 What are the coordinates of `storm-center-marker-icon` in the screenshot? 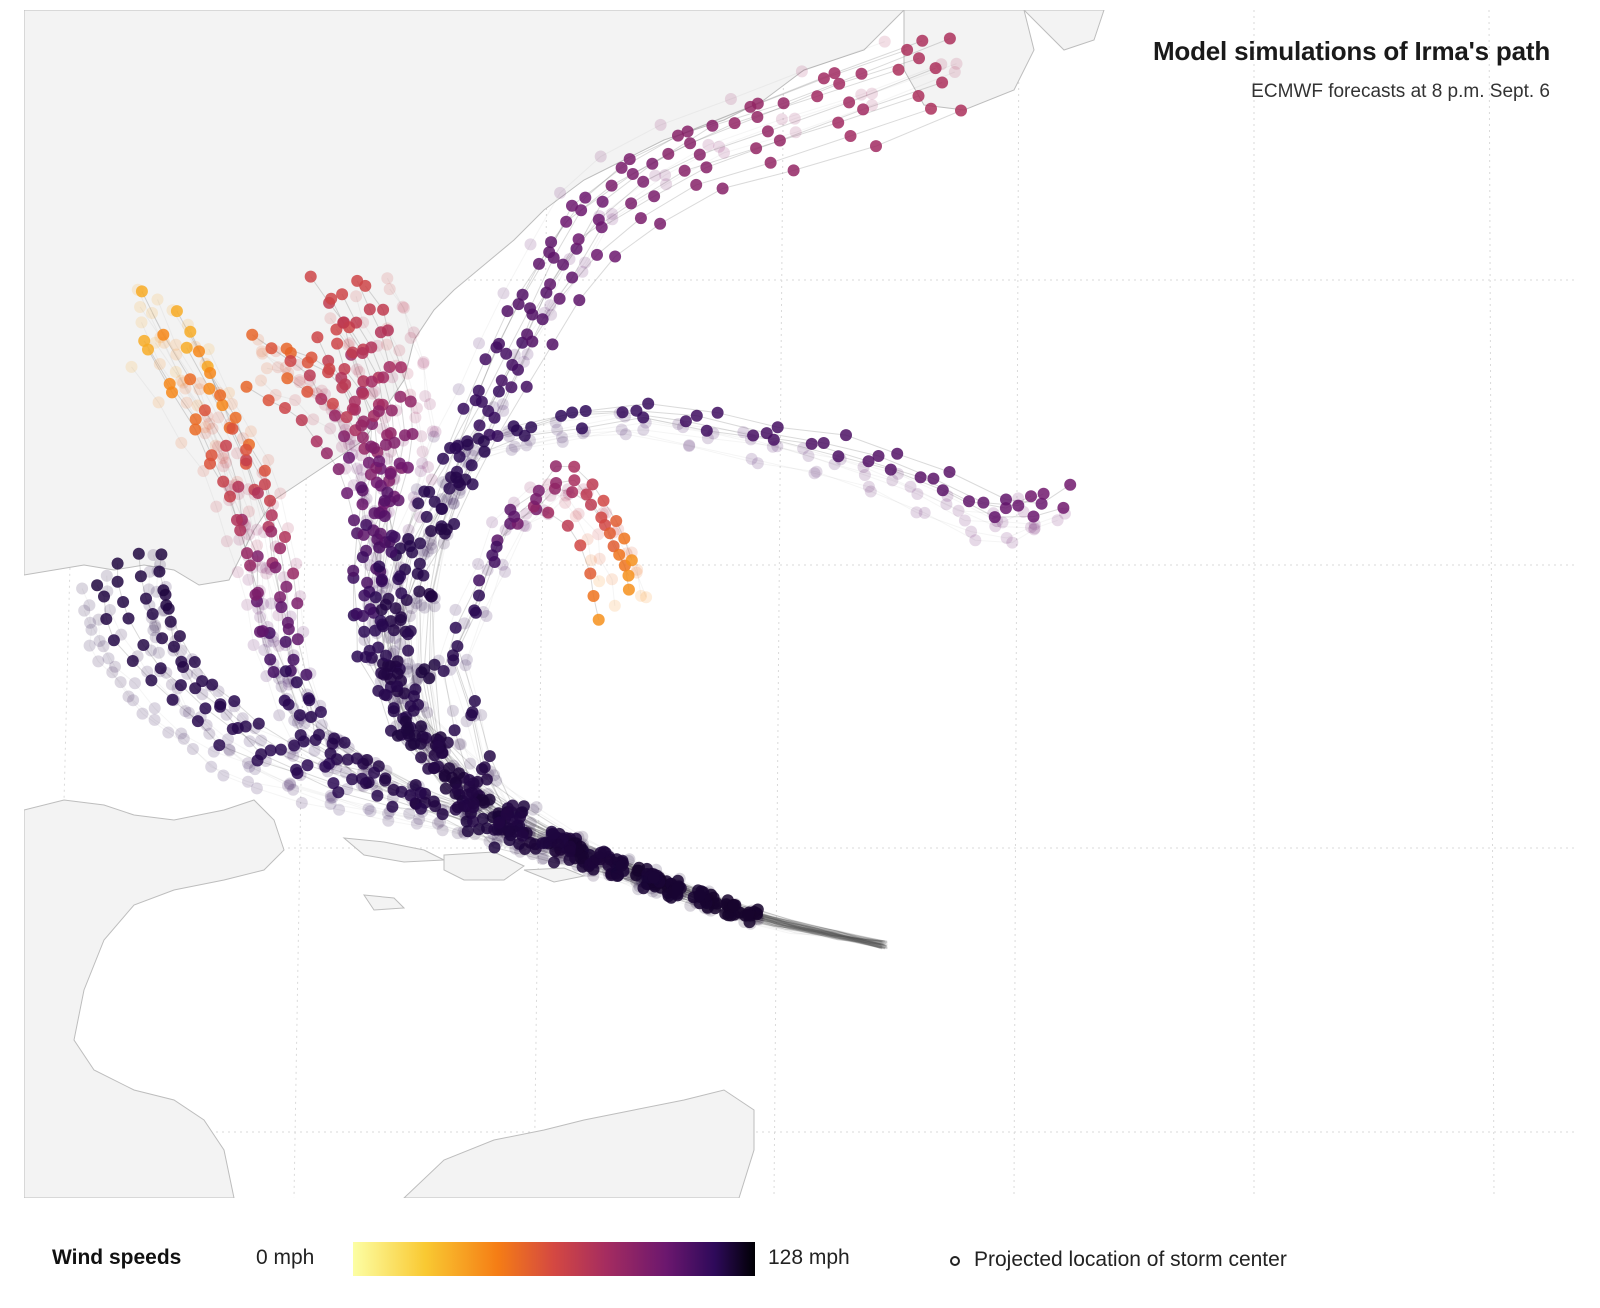 It's located at (955, 1261).